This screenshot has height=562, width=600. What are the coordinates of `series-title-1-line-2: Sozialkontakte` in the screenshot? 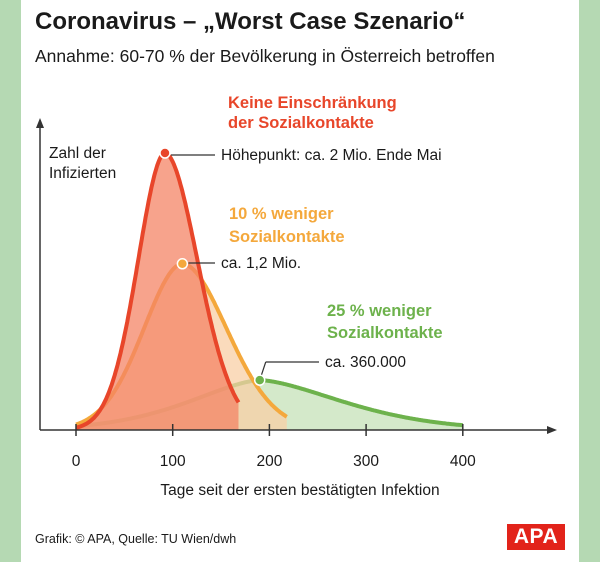 It's located at (287, 237).